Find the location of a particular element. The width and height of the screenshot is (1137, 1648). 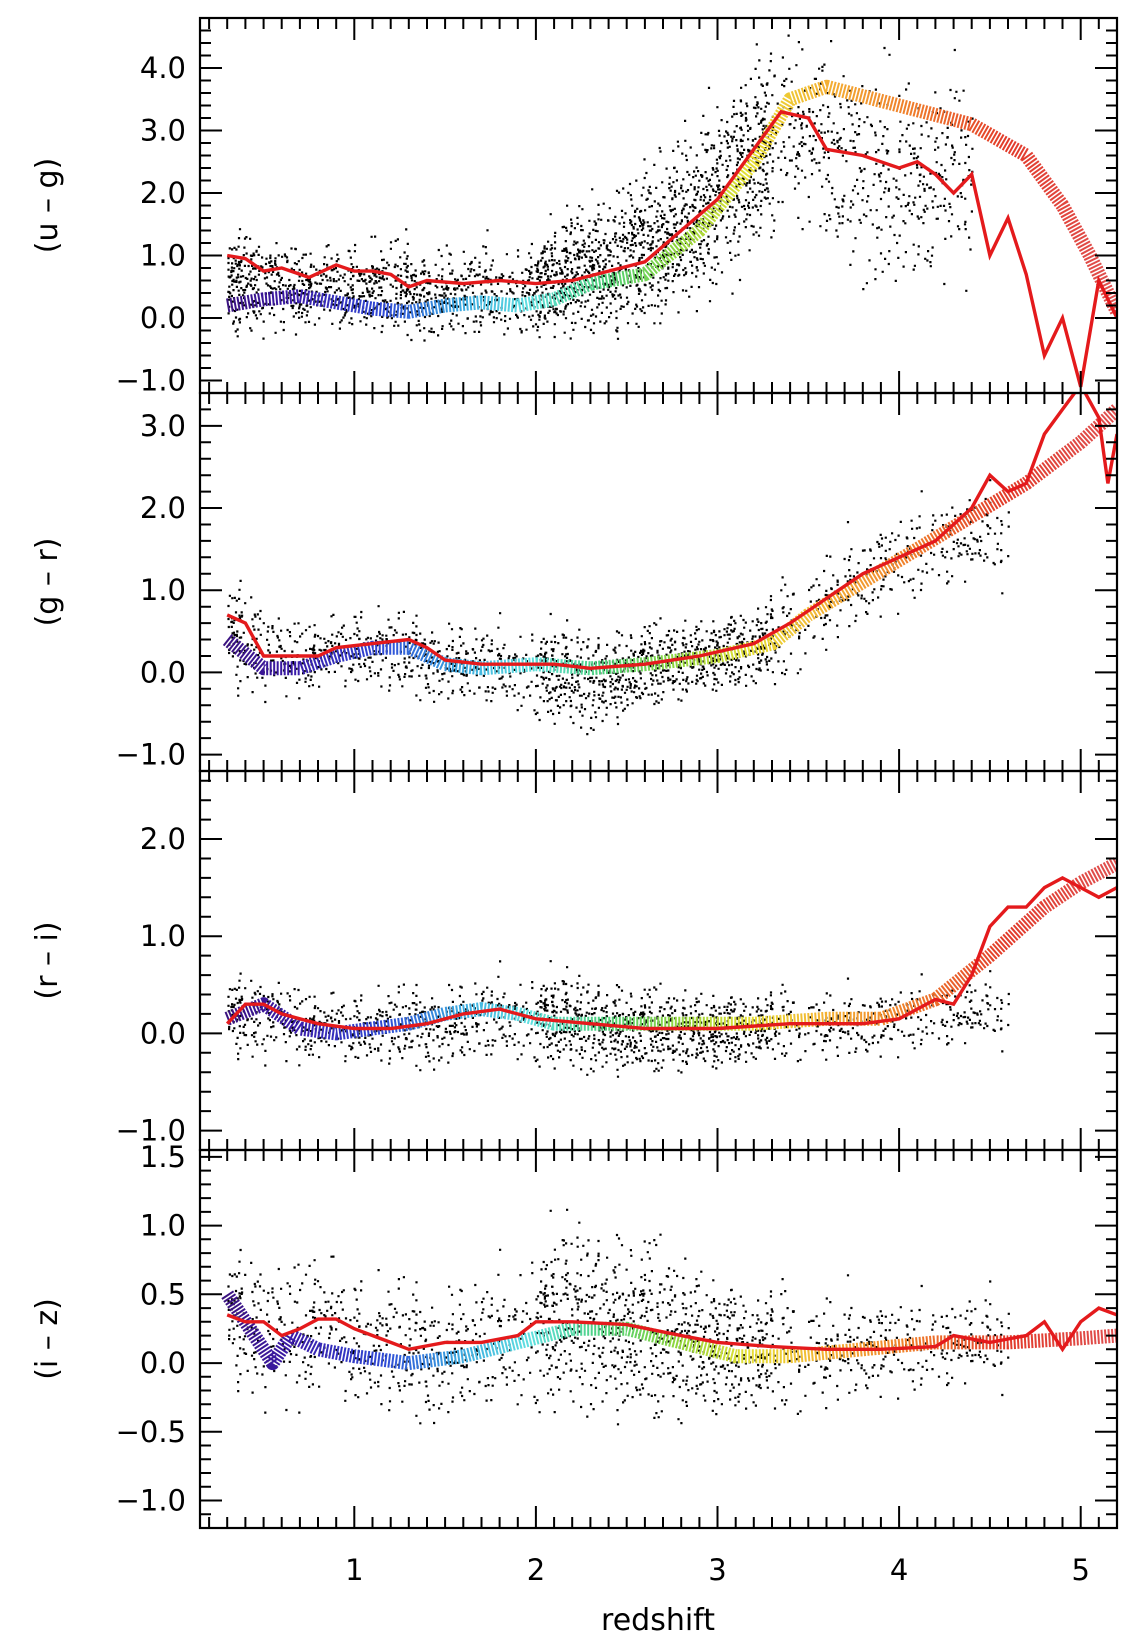

y-tick-label: 4.0 is located at coordinates (163, 68).